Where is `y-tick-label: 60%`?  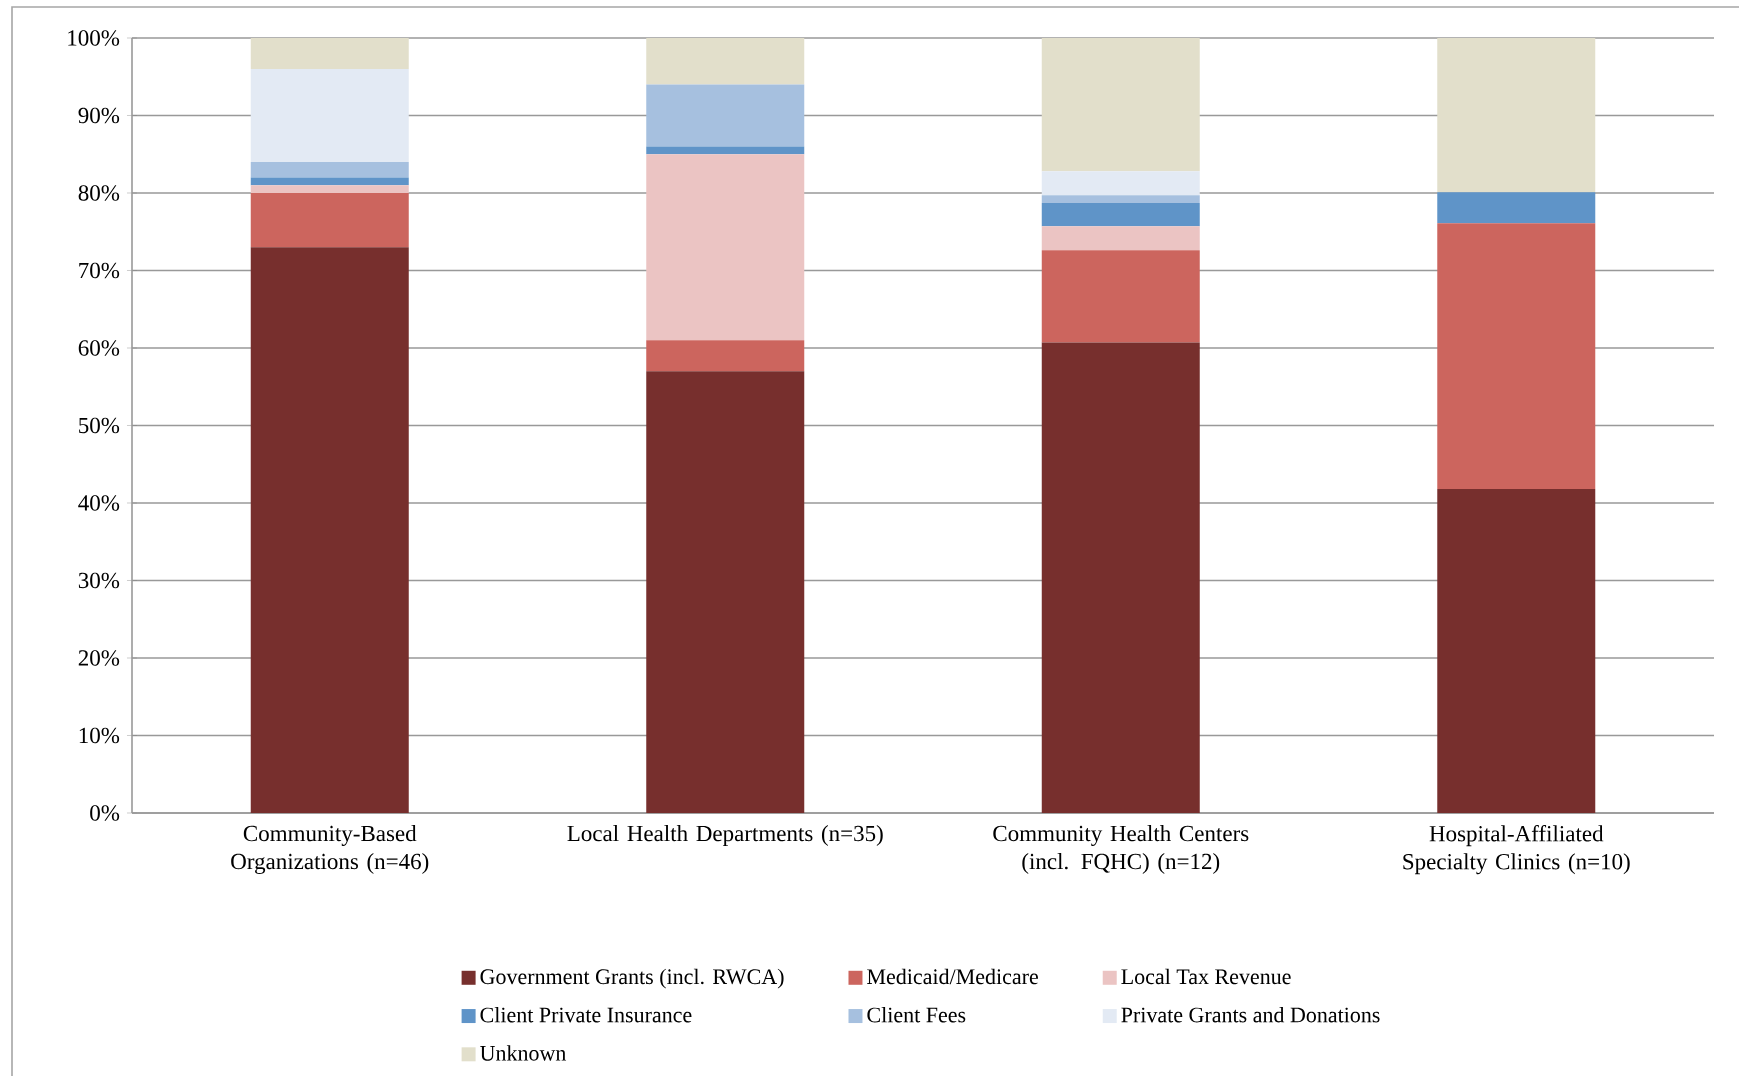
y-tick-label: 60% is located at coordinates (99, 348).